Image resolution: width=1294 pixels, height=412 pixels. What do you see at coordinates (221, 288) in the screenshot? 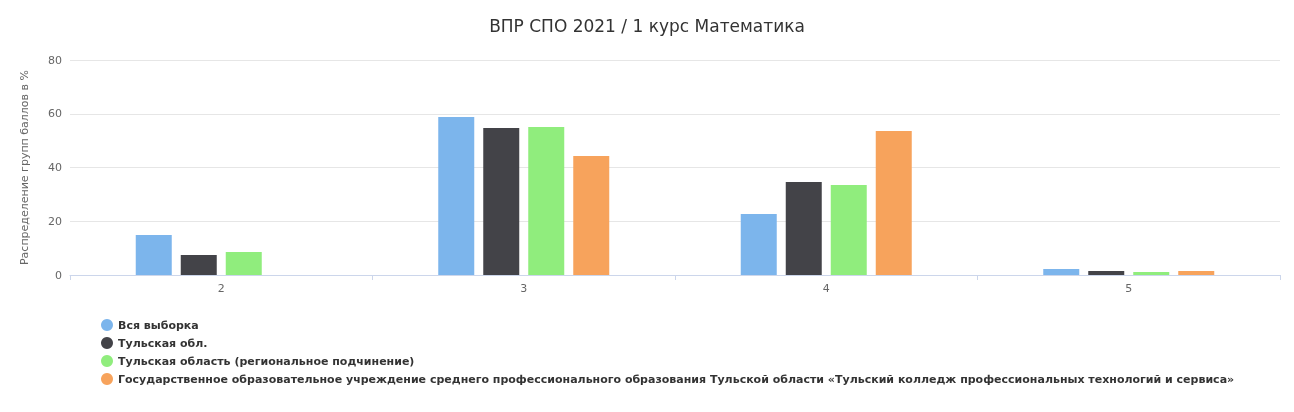
I see `x-tick-label: 2` at bounding box center [221, 288].